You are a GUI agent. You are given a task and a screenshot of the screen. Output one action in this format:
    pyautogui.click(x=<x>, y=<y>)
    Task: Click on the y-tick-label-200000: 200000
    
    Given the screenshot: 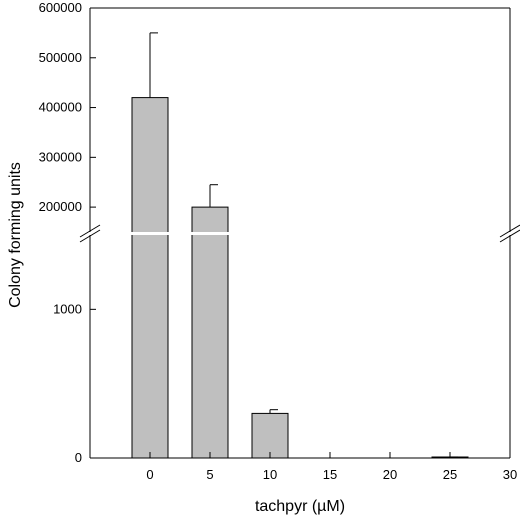 What is the action you would take?
    pyautogui.click(x=60, y=206)
    